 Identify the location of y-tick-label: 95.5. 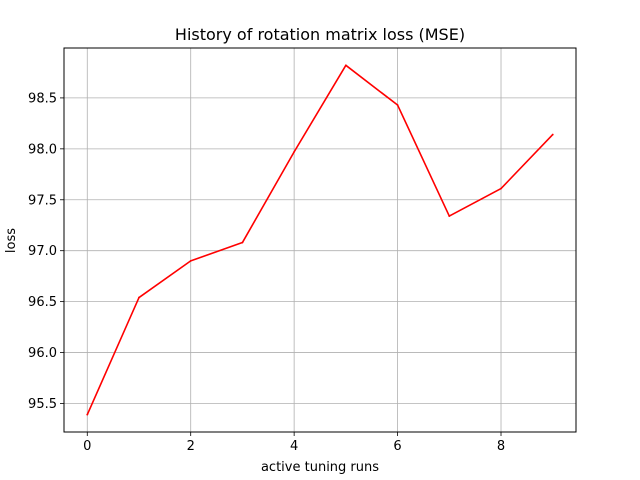
(42, 404).